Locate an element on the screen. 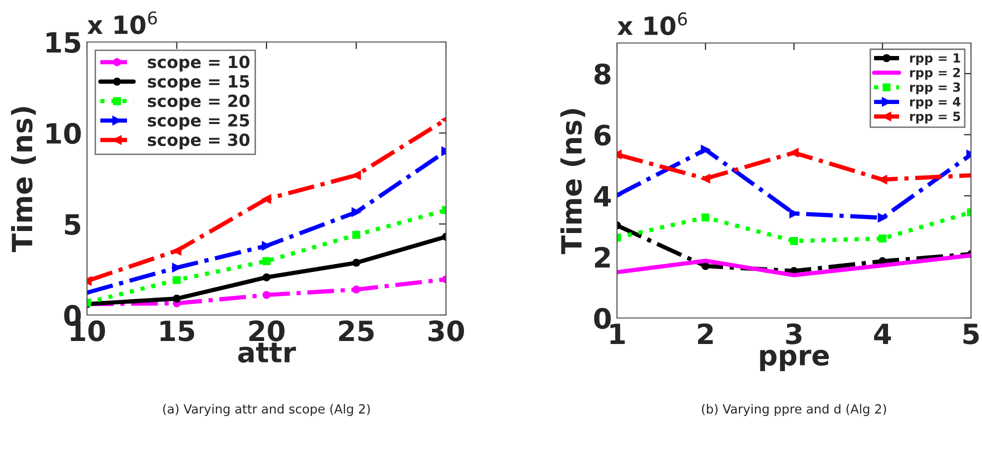  y-tick-label: 0 is located at coordinates (602, 318).